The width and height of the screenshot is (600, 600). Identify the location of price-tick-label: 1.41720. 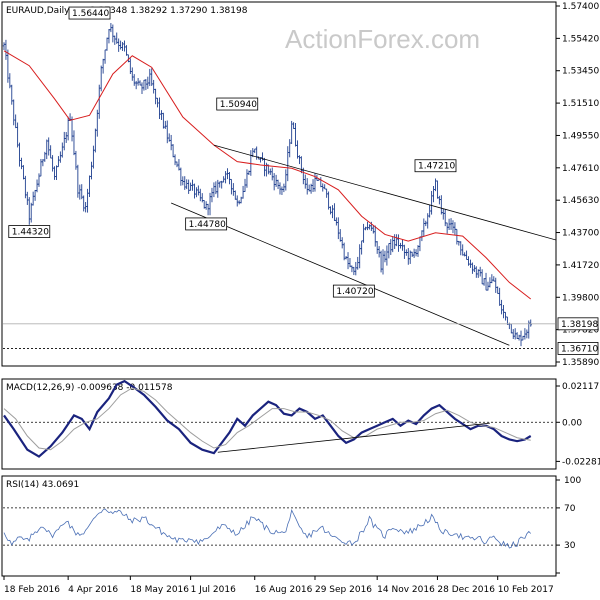
(580, 266).